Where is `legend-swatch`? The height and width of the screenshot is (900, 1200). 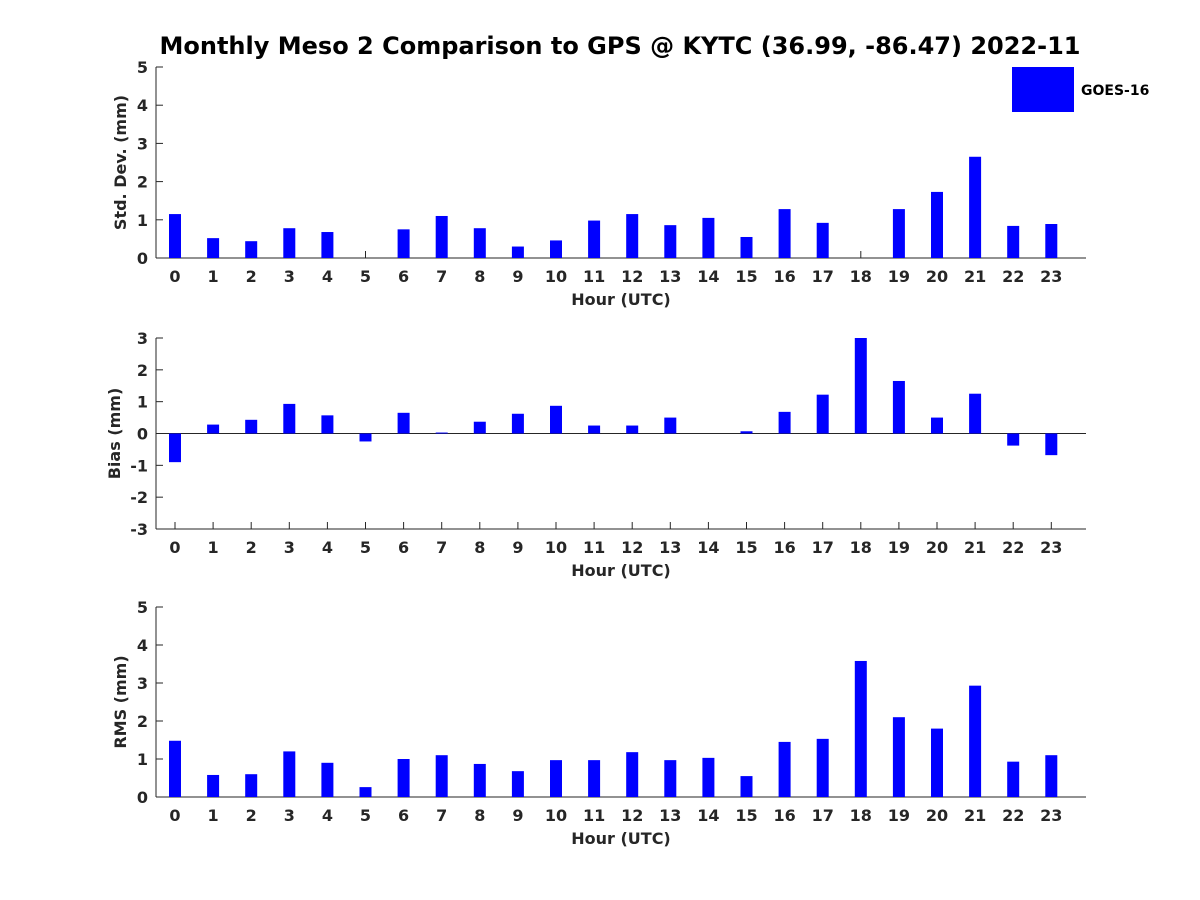 legend-swatch is located at coordinates (1043, 89).